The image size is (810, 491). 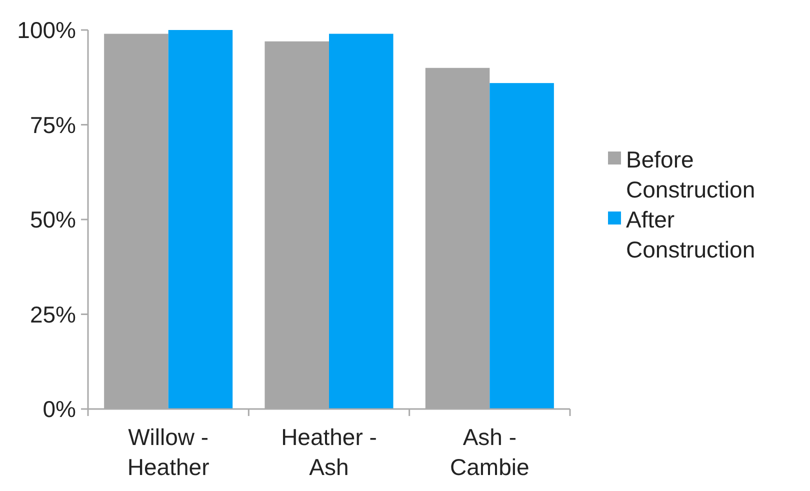 I want to click on y-tick-label: 25%, so click(x=53, y=314).